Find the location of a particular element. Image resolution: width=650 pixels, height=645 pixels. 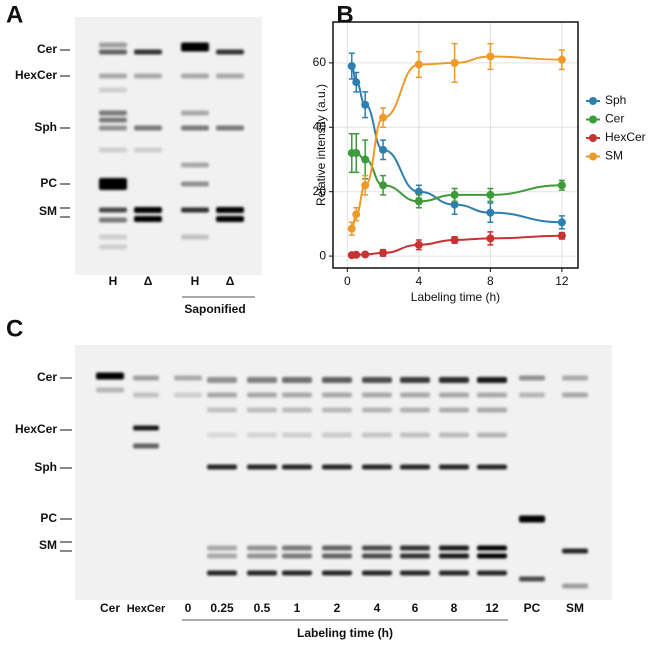

row-label: Sph is located at coordinates (45, 127).